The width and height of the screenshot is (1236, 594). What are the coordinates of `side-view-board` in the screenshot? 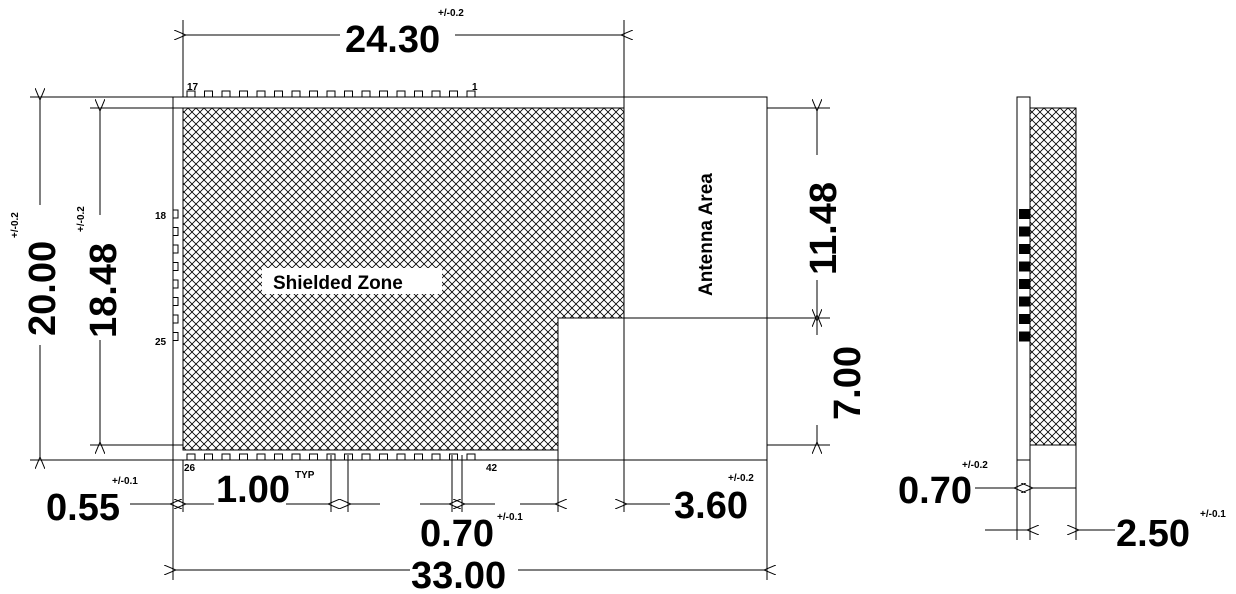 It's located at (1023, 278).